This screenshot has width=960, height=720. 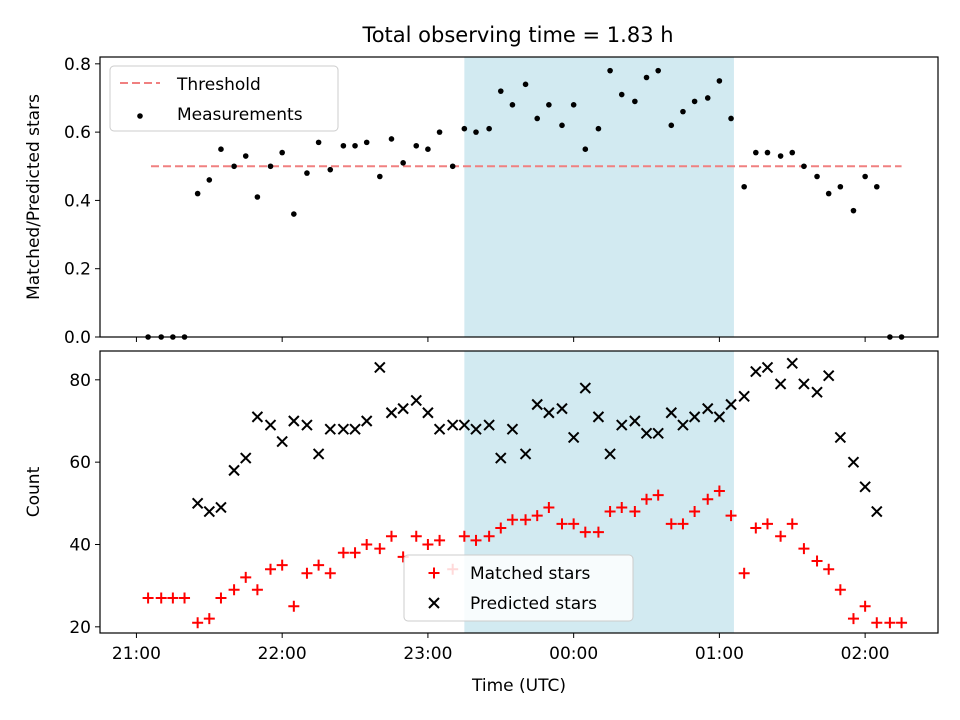 What do you see at coordinates (518, 588) in the screenshot?
I see `legend-box` at bounding box center [518, 588].